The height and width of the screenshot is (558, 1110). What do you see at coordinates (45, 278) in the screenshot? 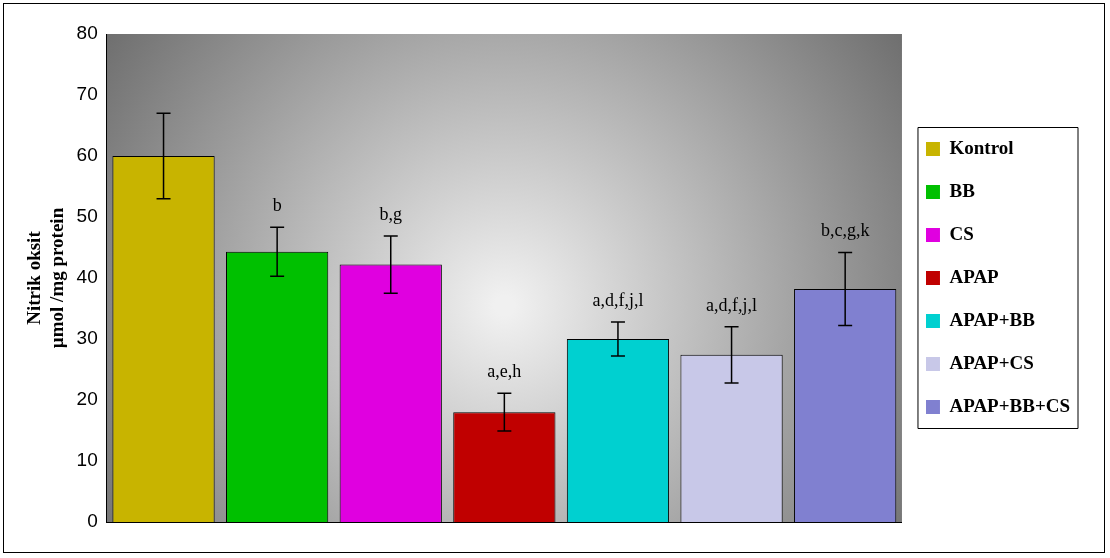
I see `y-axis-title: Nitrik oksit µmol /mg protein` at bounding box center [45, 278].